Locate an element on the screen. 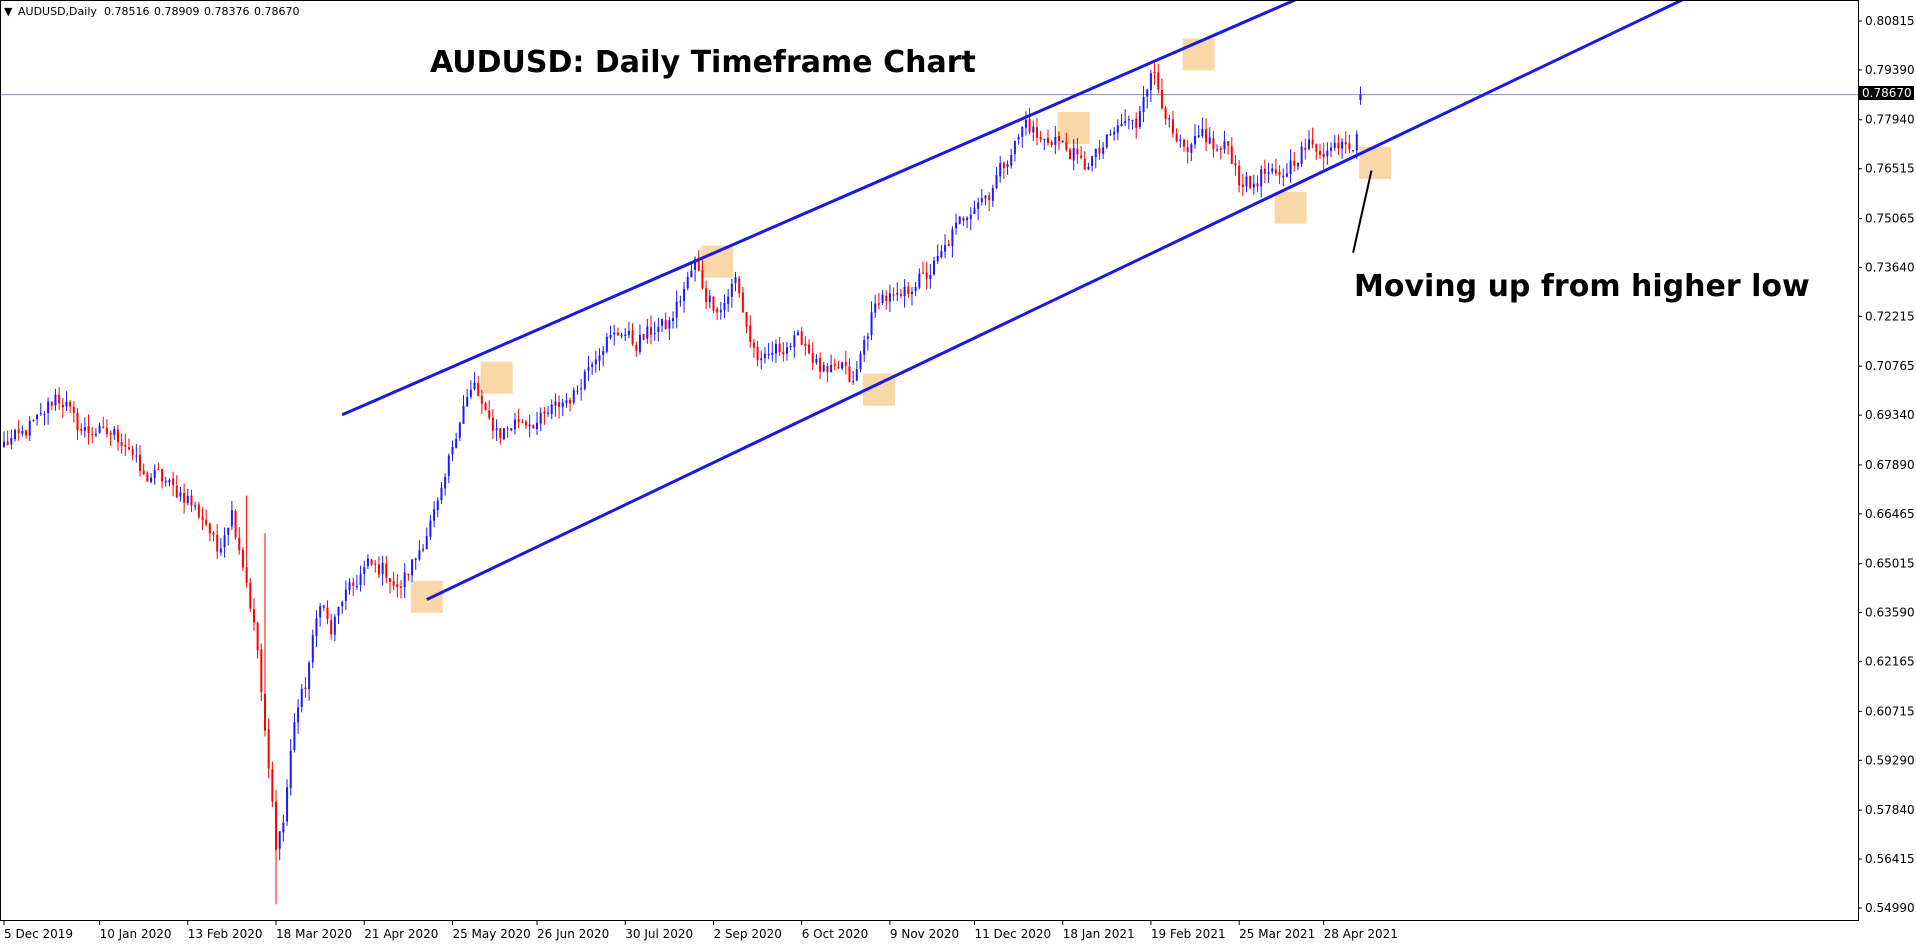 The image size is (1916, 946). y-tick-label: 0.65015 is located at coordinates (1890, 564).